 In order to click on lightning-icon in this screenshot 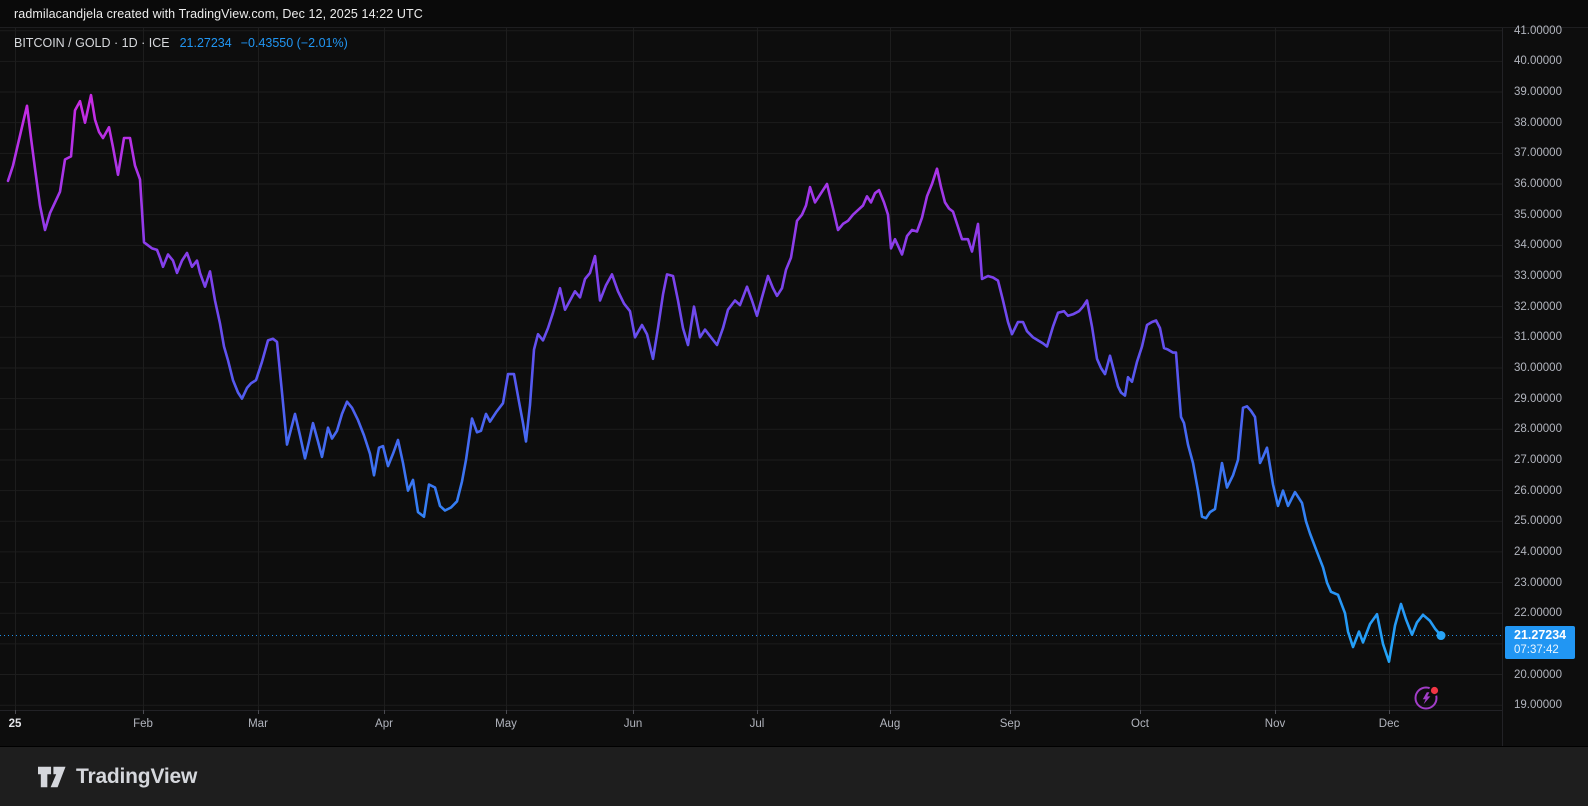, I will do `click(1427, 697)`.